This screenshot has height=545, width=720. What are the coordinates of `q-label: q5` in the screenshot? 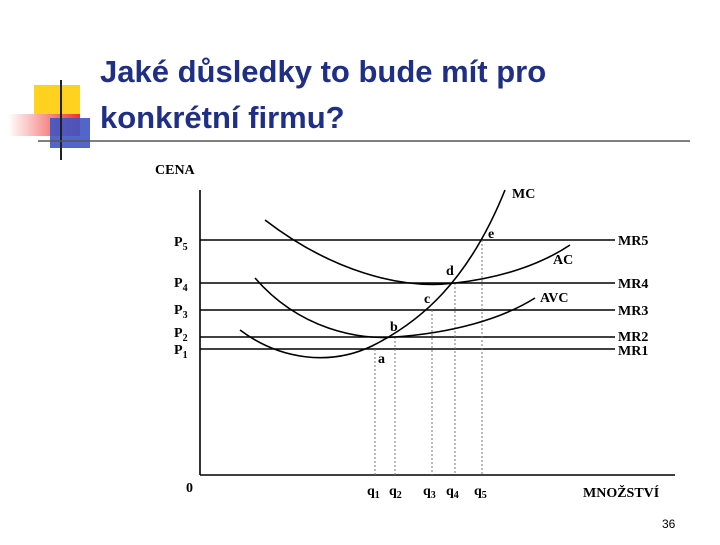 It's located at (480, 492).